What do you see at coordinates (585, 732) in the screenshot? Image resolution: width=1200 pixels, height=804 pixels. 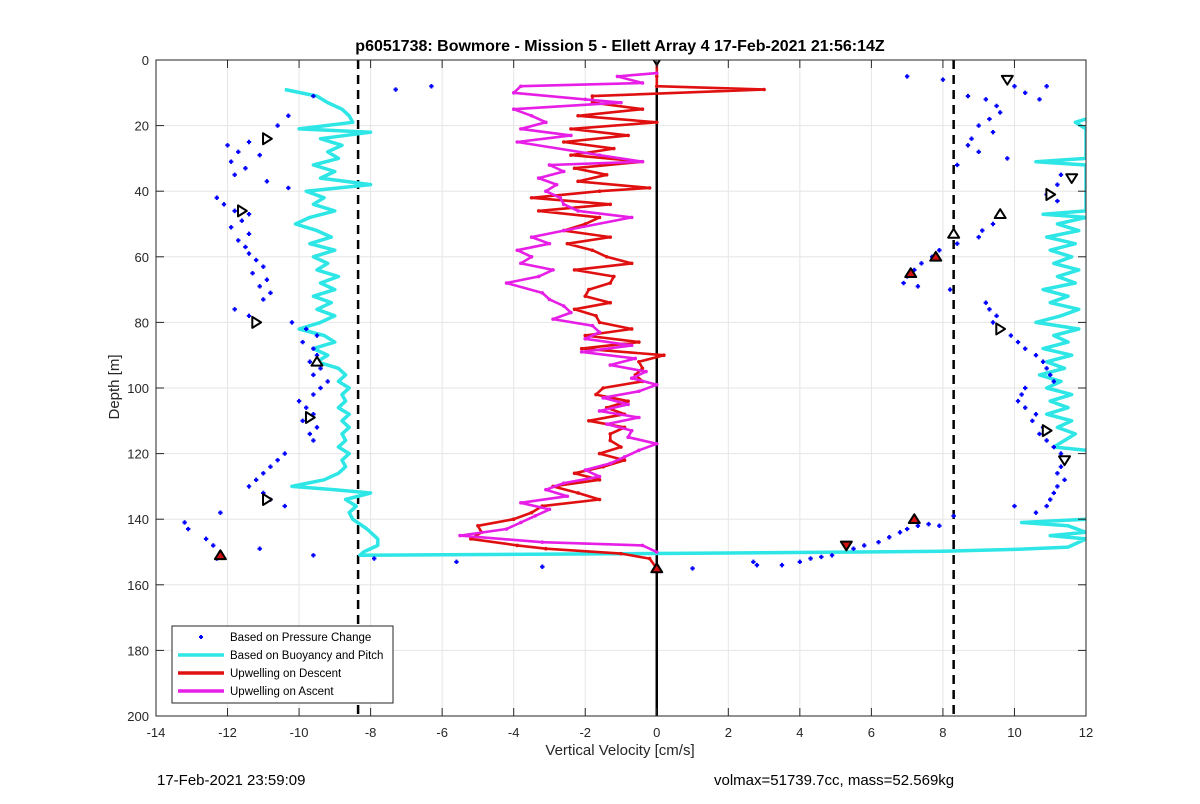 I see `x-tick-label: -2` at bounding box center [585, 732].